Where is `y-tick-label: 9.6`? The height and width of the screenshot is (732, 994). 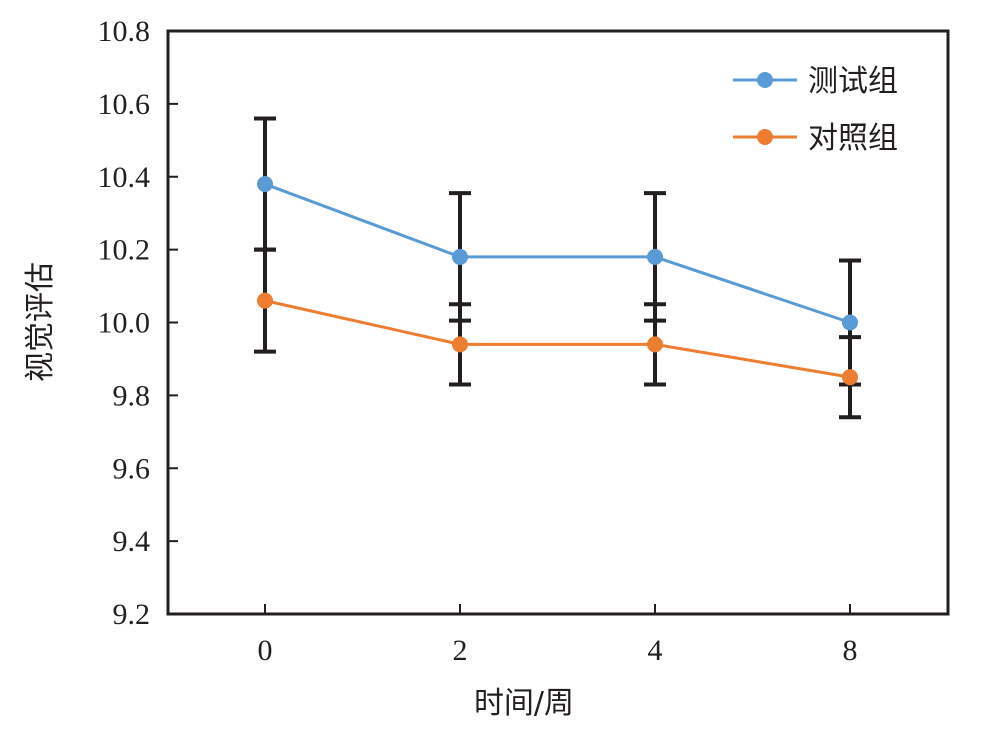 y-tick-label: 9.6 is located at coordinates (132, 468).